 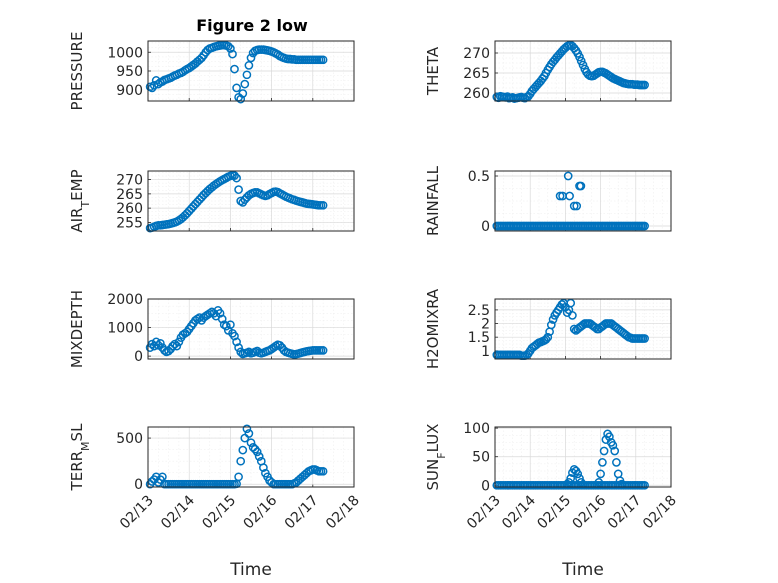 What do you see at coordinates (250, 570) in the screenshot?
I see `subplot-7-xlabel: Time` at bounding box center [250, 570].